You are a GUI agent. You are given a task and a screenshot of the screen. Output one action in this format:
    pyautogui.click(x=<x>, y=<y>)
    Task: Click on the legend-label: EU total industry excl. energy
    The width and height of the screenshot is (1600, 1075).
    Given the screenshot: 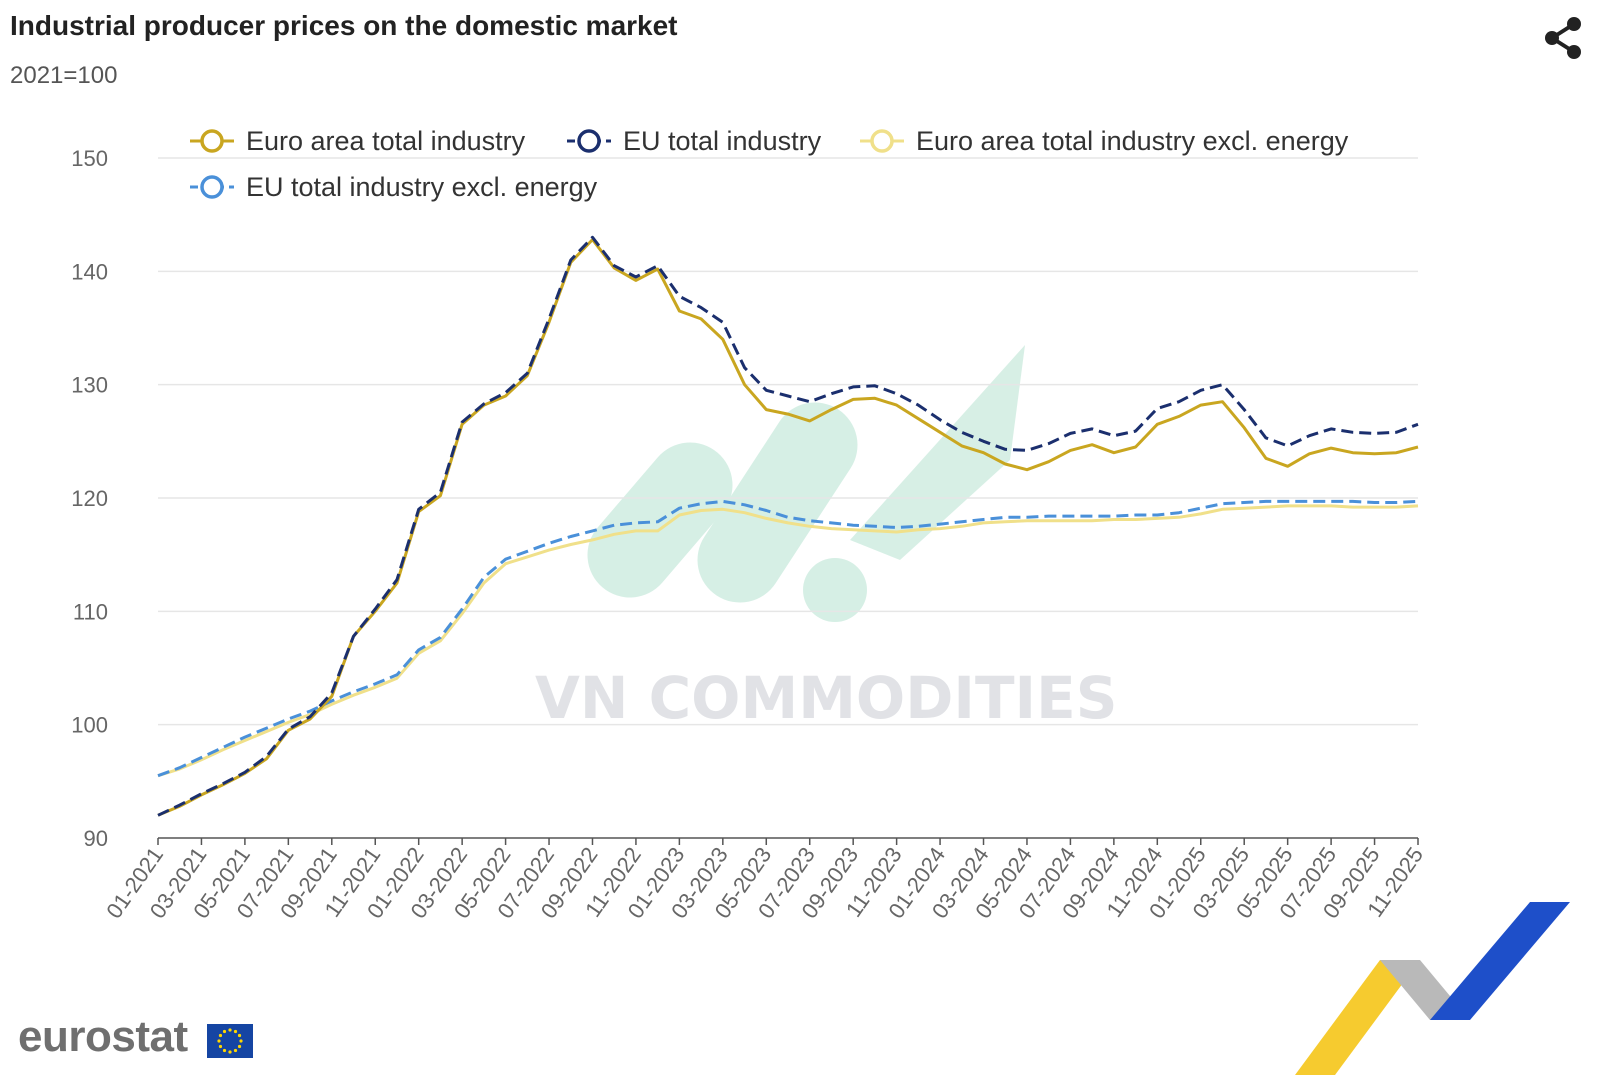 What is the action you would take?
    pyautogui.click(x=422, y=187)
    